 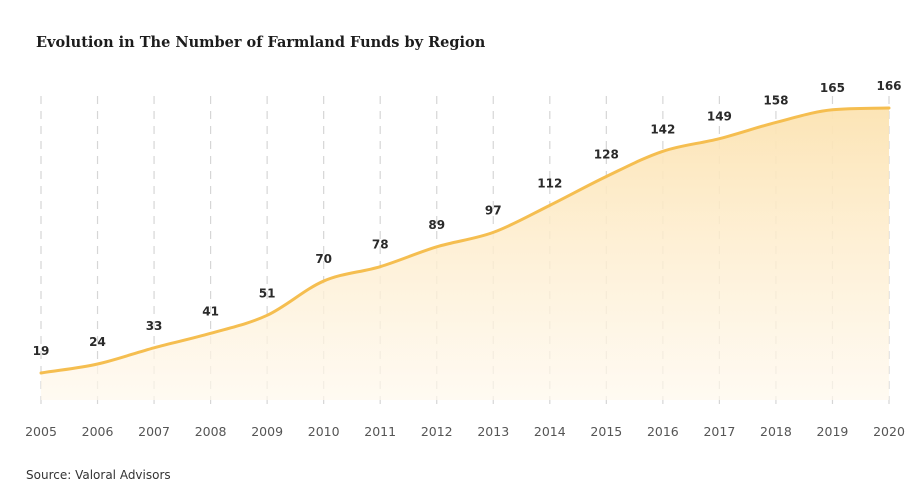 What do you see at coordinates (211, 431) in the screenshot?
I see `x-tick-2008: 2008` at bounding box center [211, 431].